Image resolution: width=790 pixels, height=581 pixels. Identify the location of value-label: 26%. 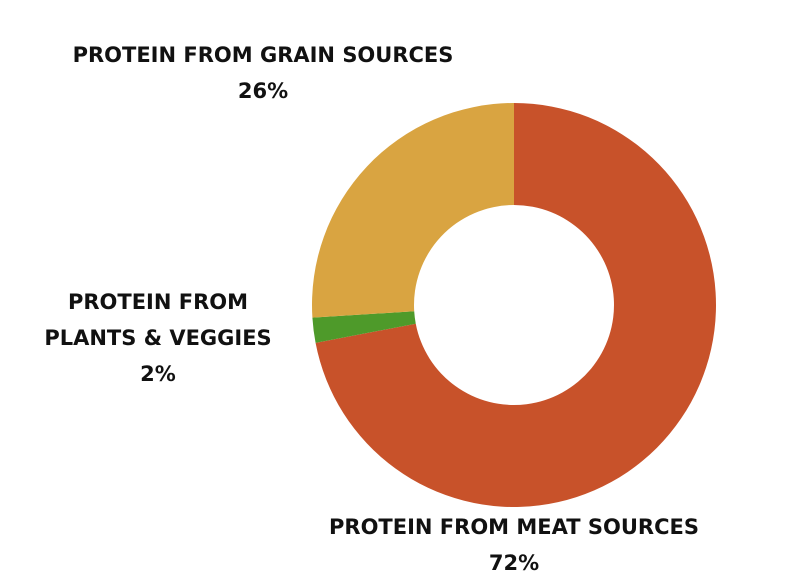
(263, 91).